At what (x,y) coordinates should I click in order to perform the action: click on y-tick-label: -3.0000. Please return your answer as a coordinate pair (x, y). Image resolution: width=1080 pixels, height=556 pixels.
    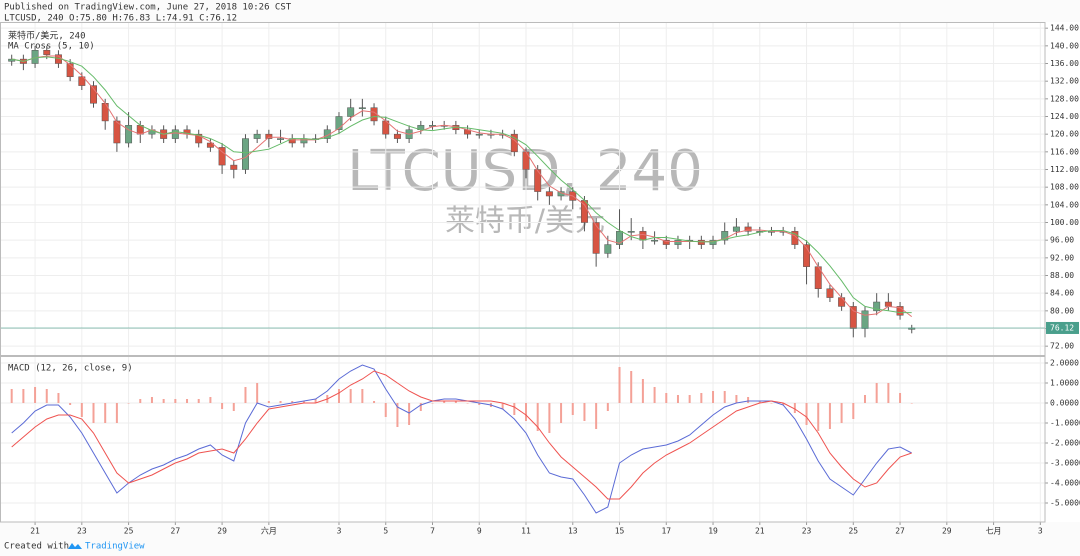
    Looking at the image, I should click on (1065, 463).